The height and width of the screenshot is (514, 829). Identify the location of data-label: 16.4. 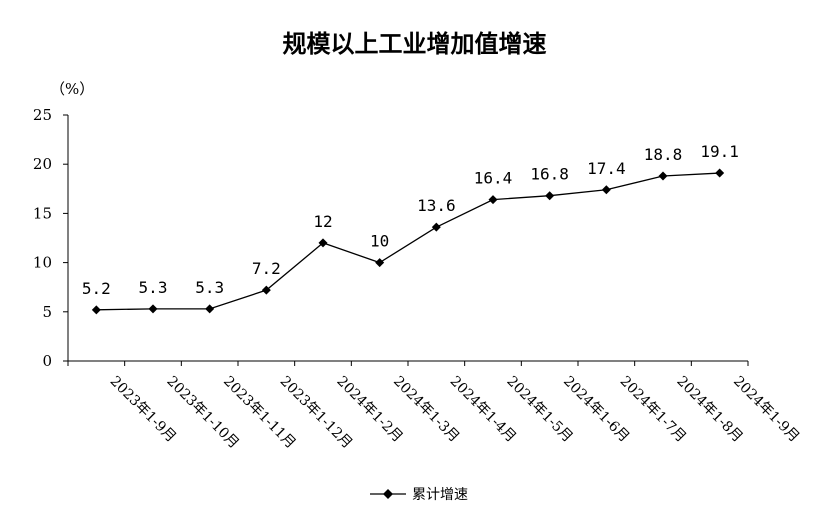
(493, 178).